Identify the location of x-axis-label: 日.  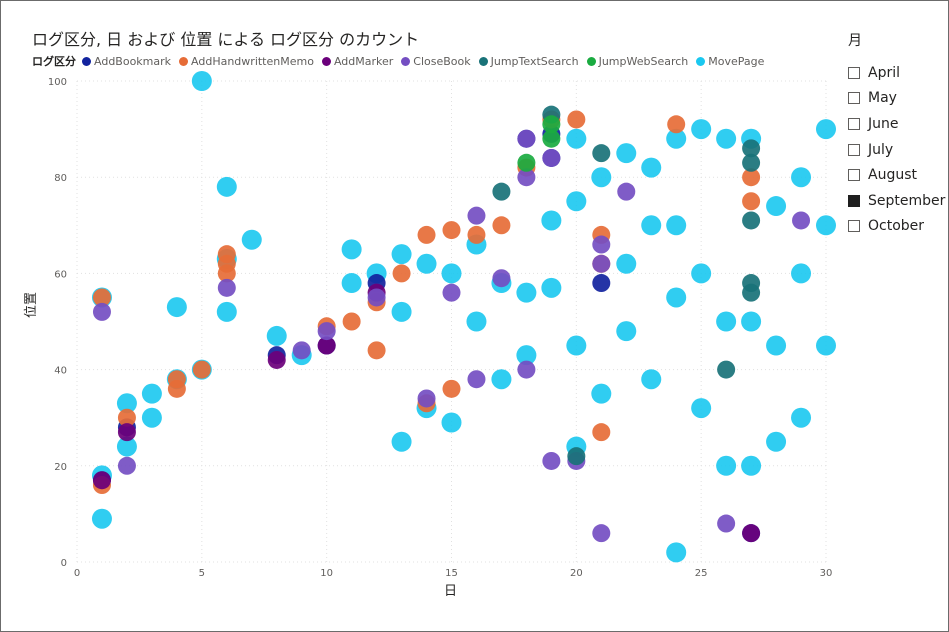
(451, 591).